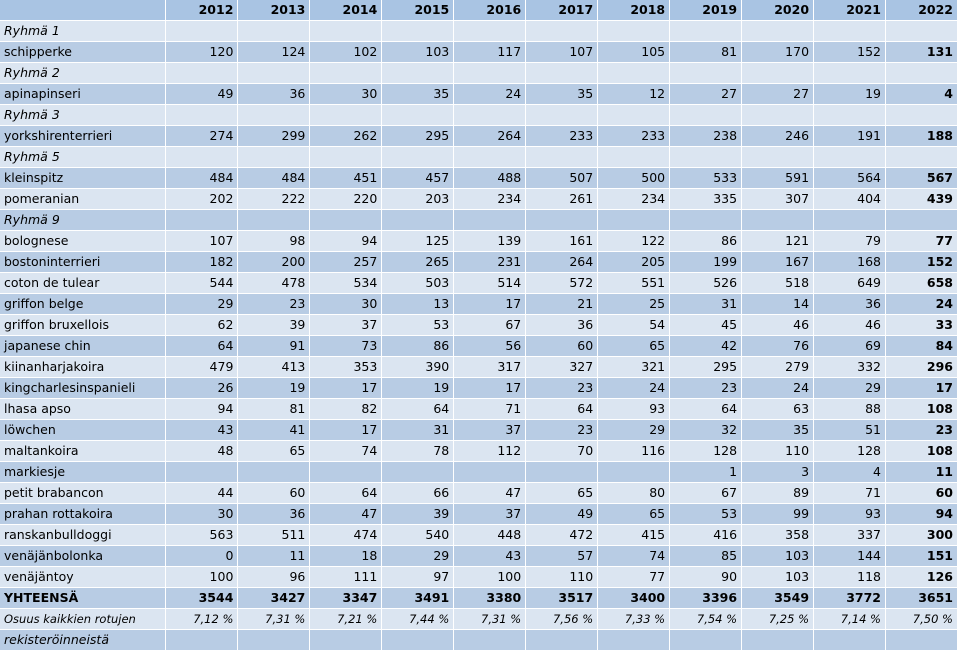 This screenshot has height=651, width=958. Describe the element at coordinates (849, 52) in the screenshot. I see `value-cell: 152` at that location.